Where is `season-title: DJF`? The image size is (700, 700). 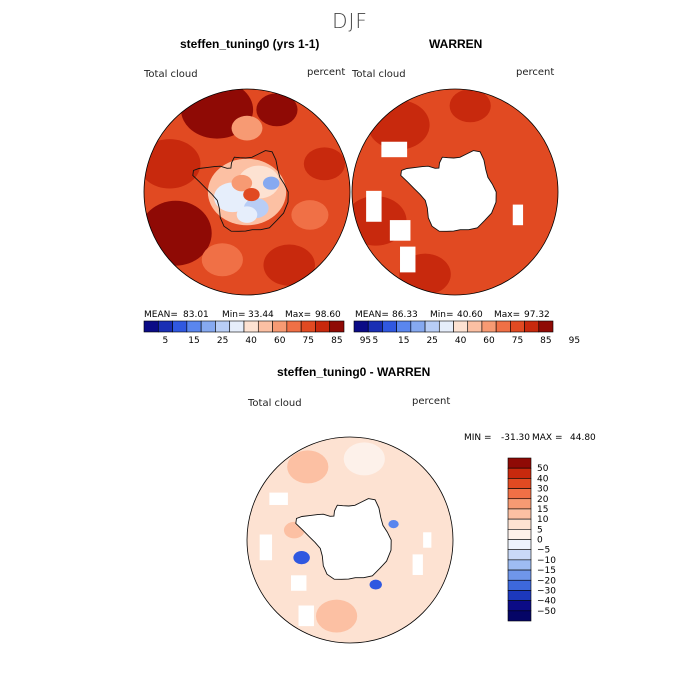
season-title: DJF is located at coordinates (350, 21).